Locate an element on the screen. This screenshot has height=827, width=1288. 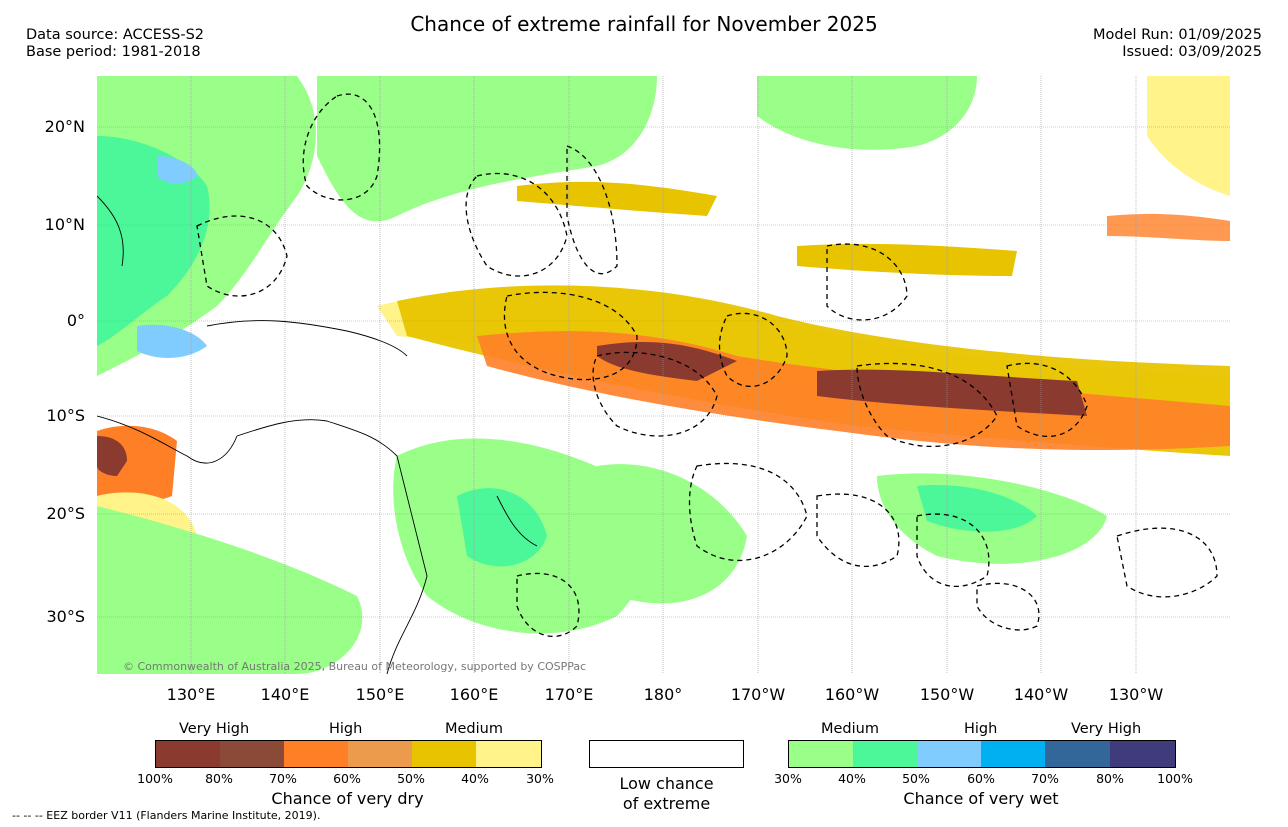
dry-tick-50: 50% is located at coordinates (411, 778).